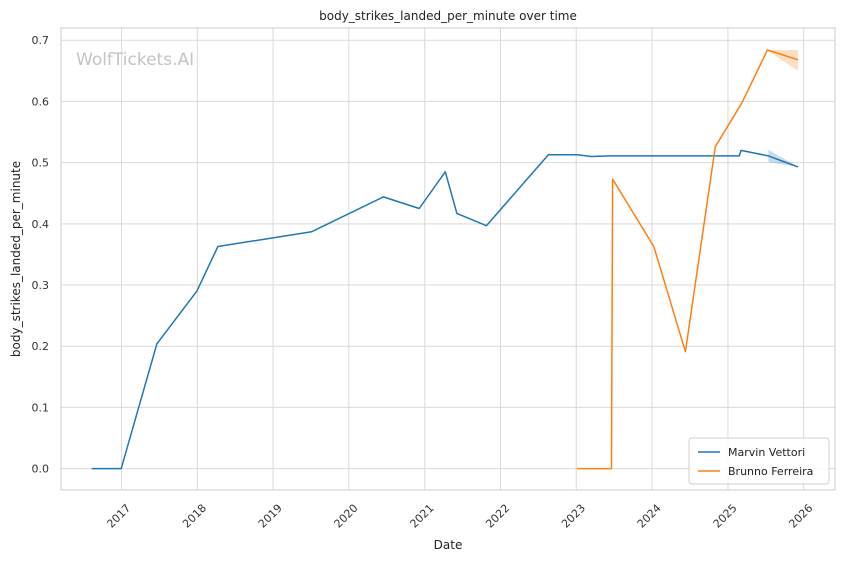 The image size is (844, 561). What do you see at coordinates (41, 101) in the screenshot?
I see `y-tick-label: 0.6` at bounding box center [41, 101].